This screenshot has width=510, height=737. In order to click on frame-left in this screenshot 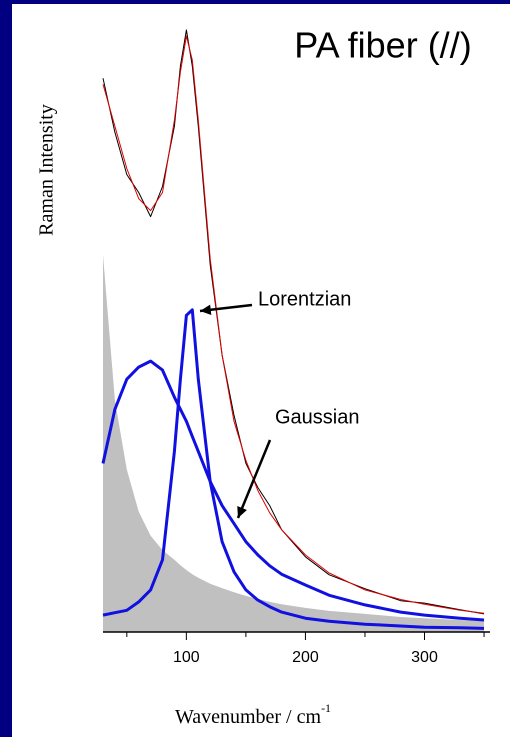, I will do `click(6, 368)`.